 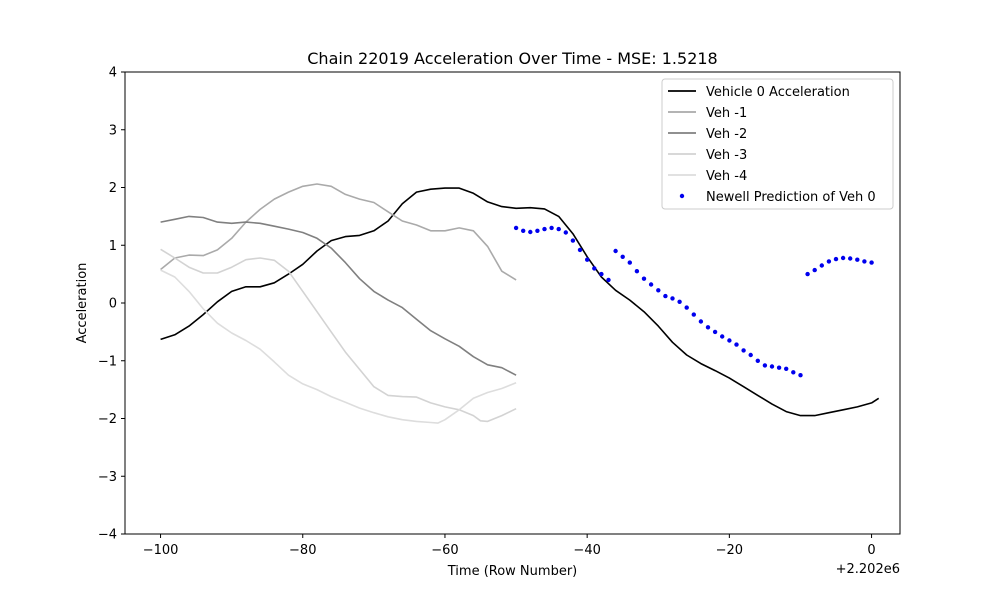 What do you see at coordinates (682, 196) in the screenshot?
I see `legend-marker` at bounding box center [682, 196].